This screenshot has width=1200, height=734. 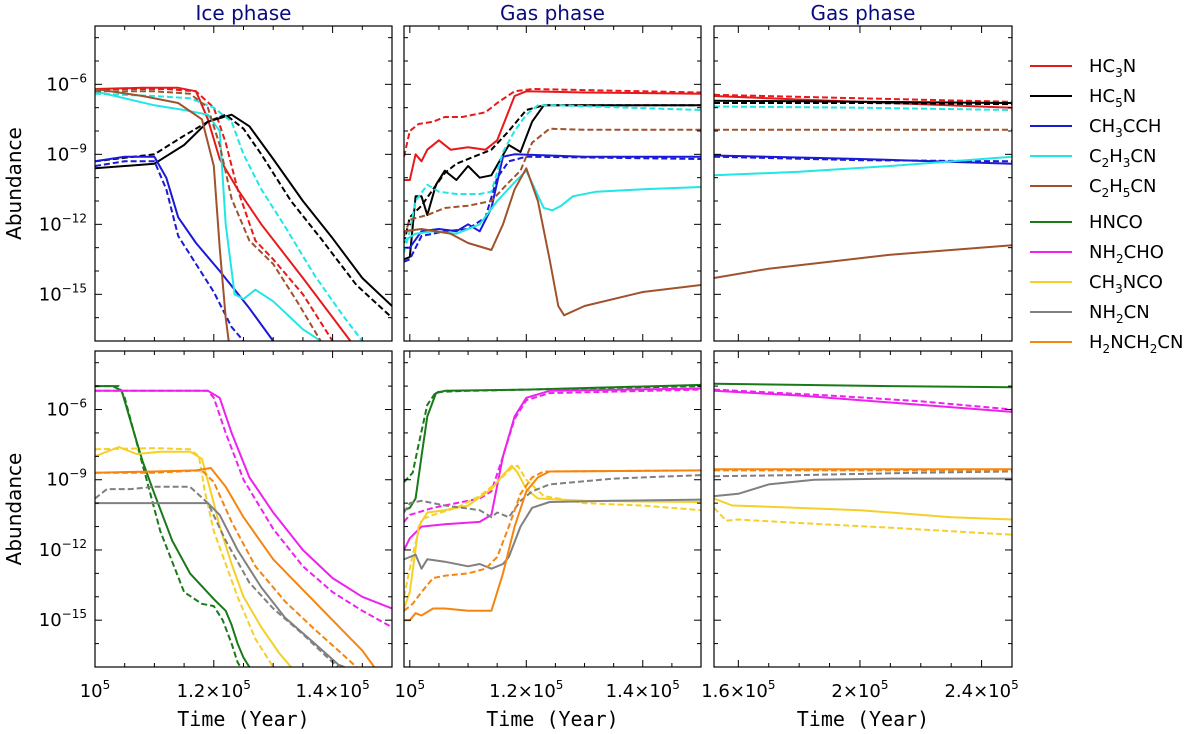 What do you see at coordinates (1126, 284) in the screenshot?
I see `legend-label: CH3NCO` at bounding box center [1126, 284].